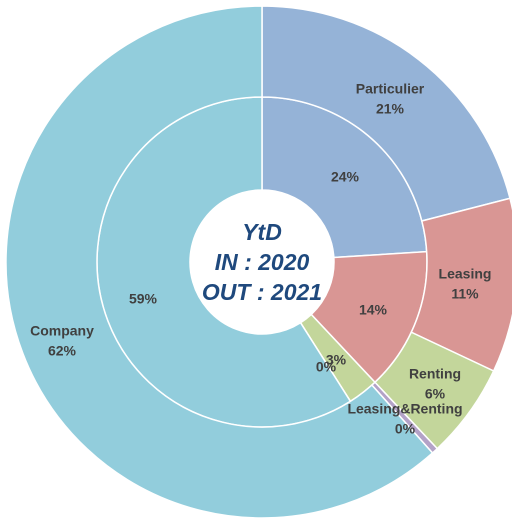  I want to click on center-hole, so click(262, 262).